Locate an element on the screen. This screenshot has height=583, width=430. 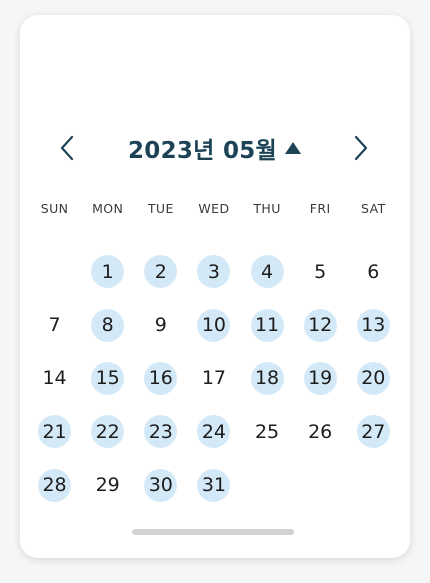
day-cell: 3 is located at coordinates (213, 271).